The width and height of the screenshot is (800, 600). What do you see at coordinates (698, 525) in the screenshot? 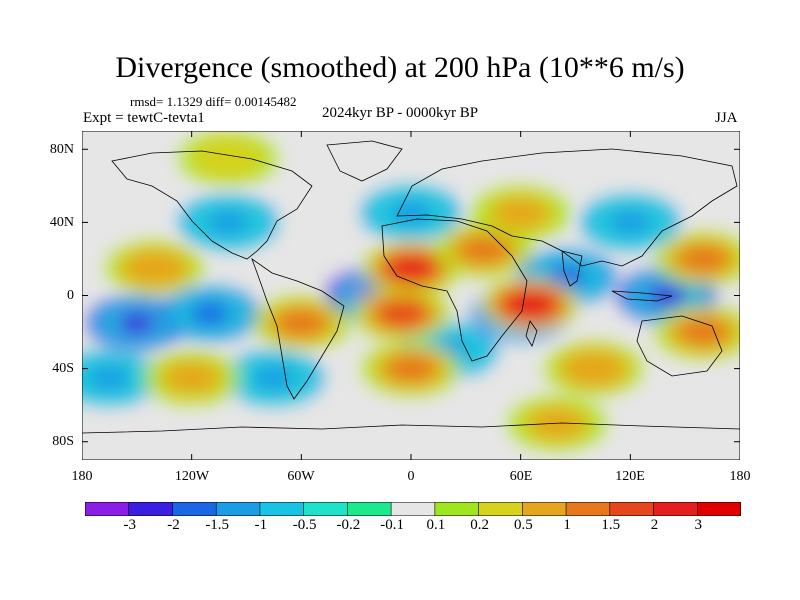
I see `colorbar-label: 3` at bounding box center [698, 525].